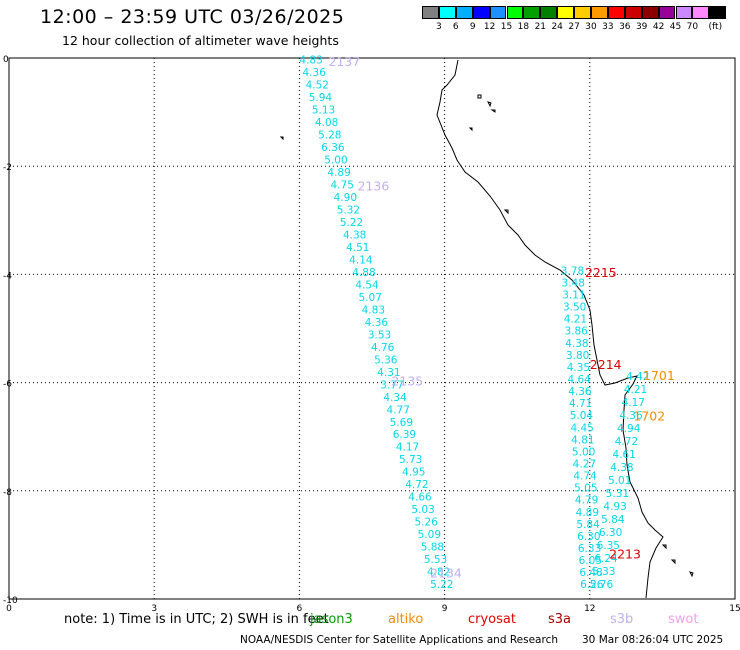  I want to click on wave-height-label: 5.03, so click(422, 510).